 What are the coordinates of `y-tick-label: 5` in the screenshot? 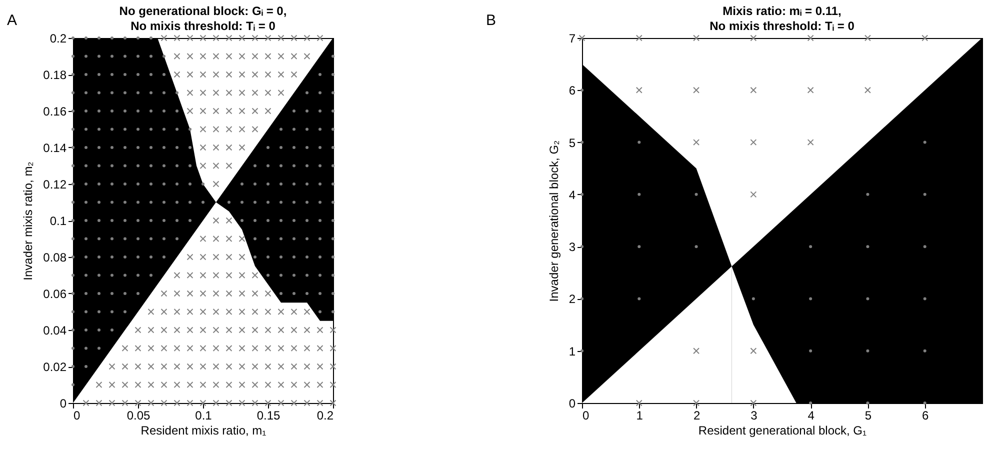 It's located at (572, 143).